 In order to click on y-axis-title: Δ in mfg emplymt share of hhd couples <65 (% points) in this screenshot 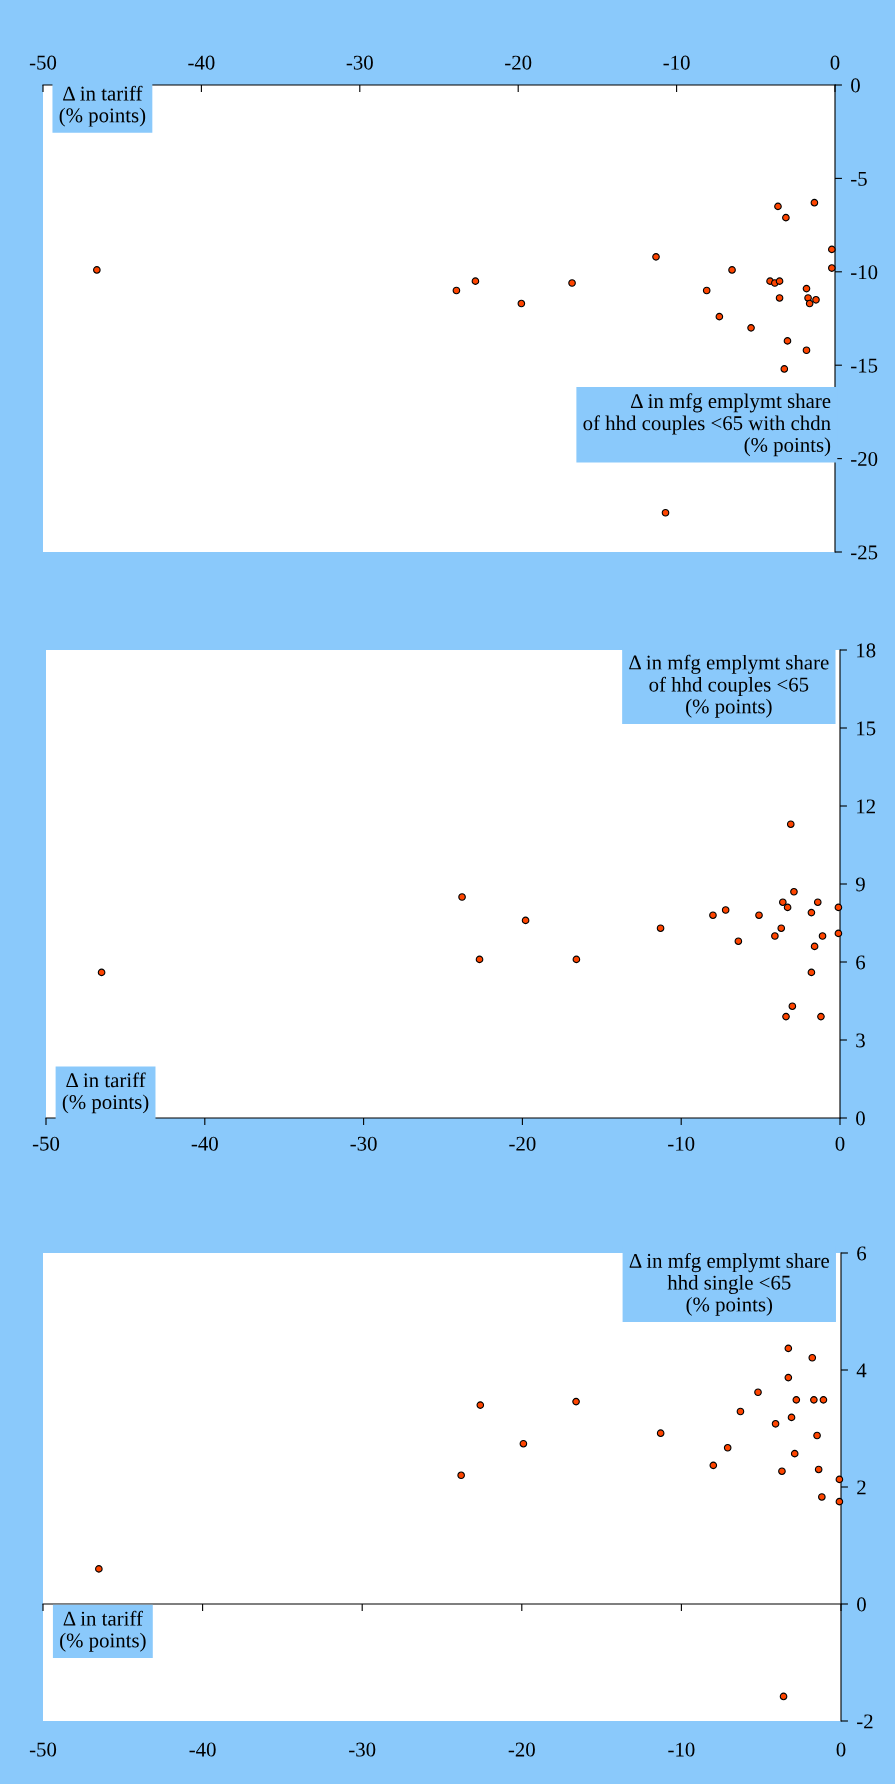, I will do `click(729, 686)`.